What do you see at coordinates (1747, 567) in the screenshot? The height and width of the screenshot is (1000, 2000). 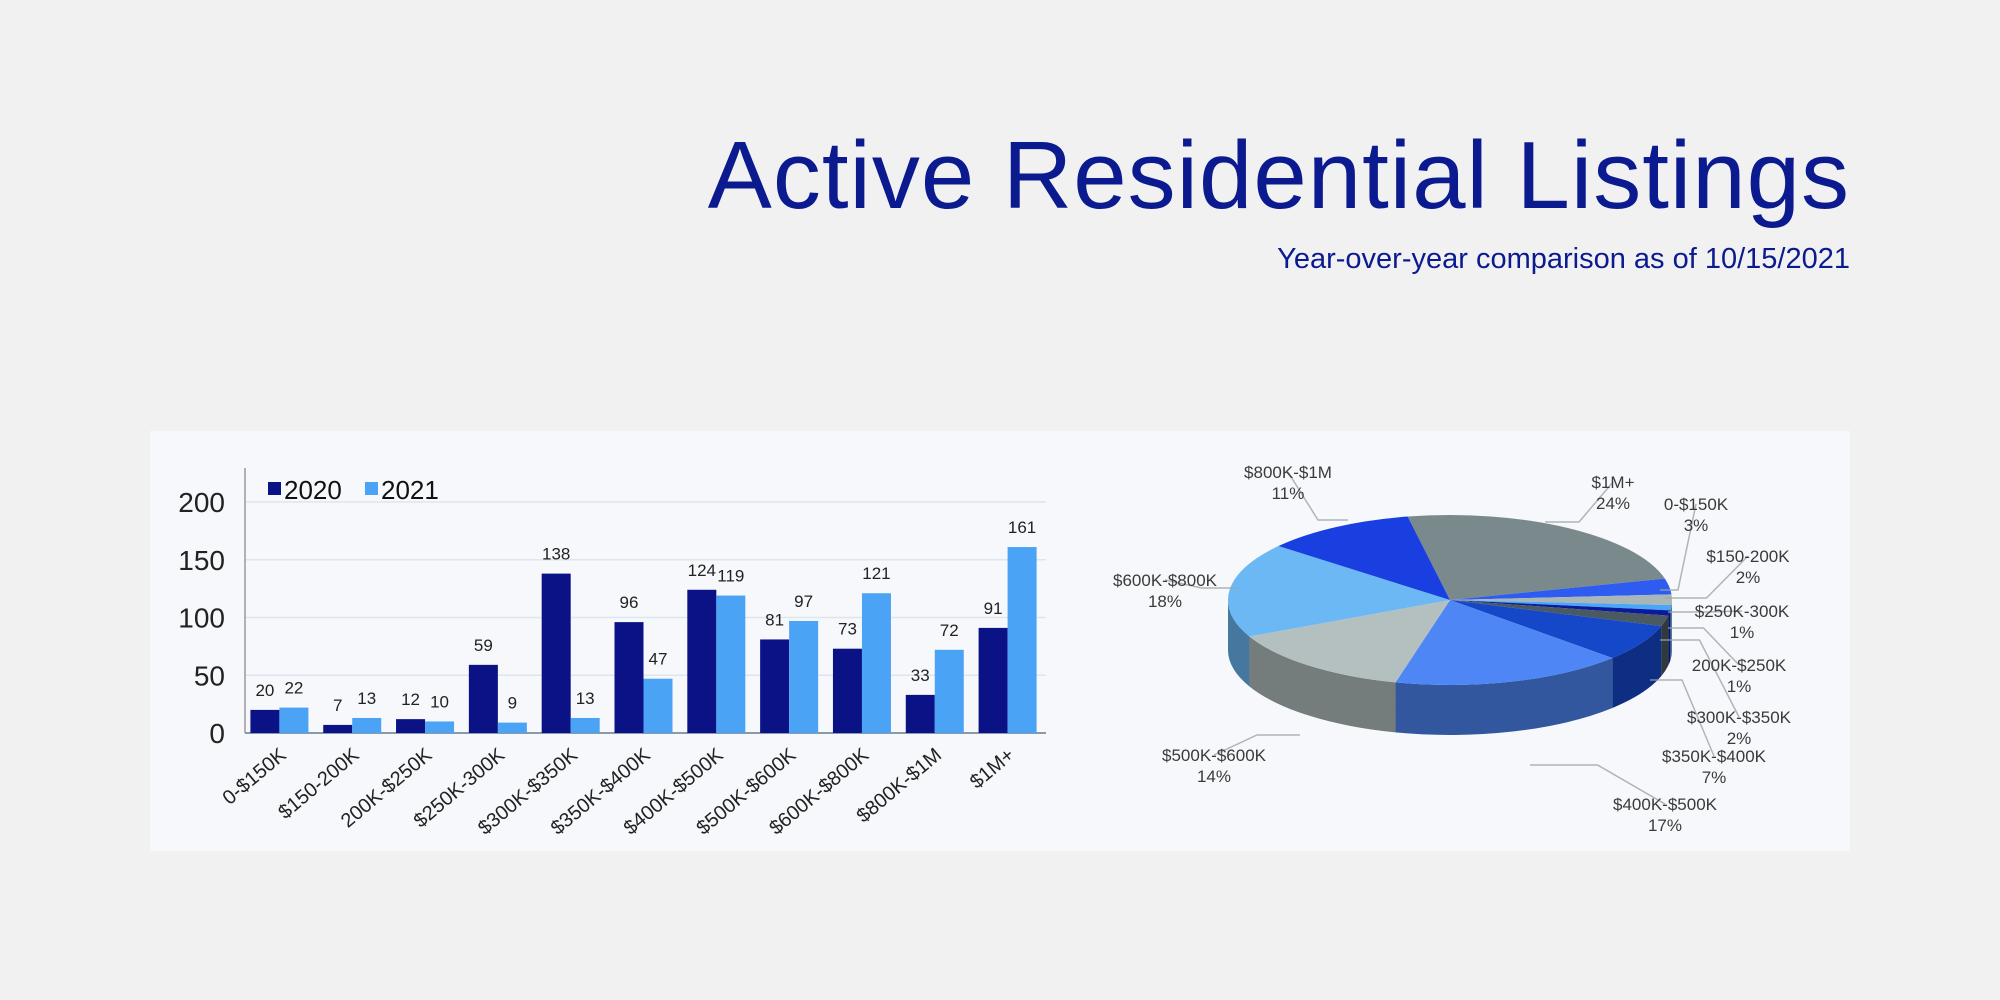 I see `pie-label: $150-200K 2%` at bounding box center [1747, 567].